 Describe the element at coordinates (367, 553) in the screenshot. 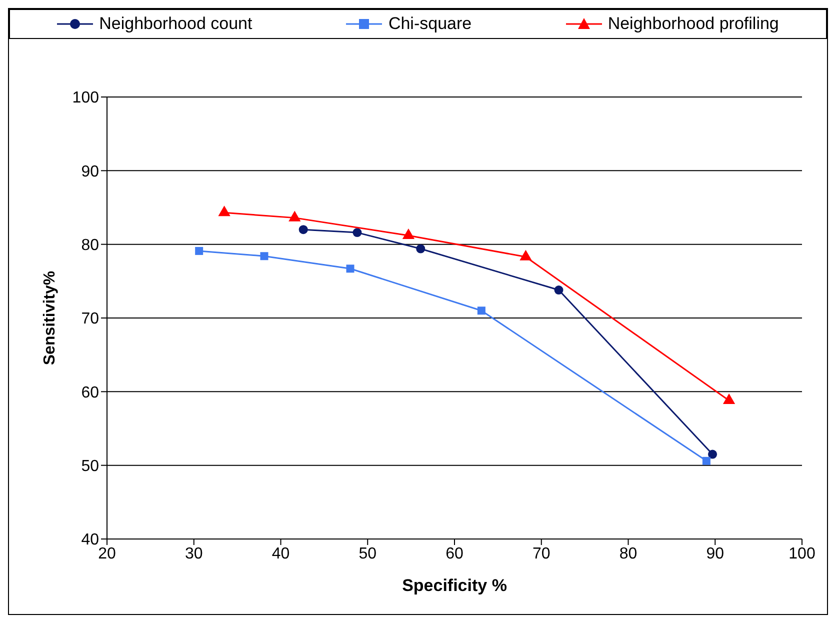

I see `x-tick-label: 50` at that location.